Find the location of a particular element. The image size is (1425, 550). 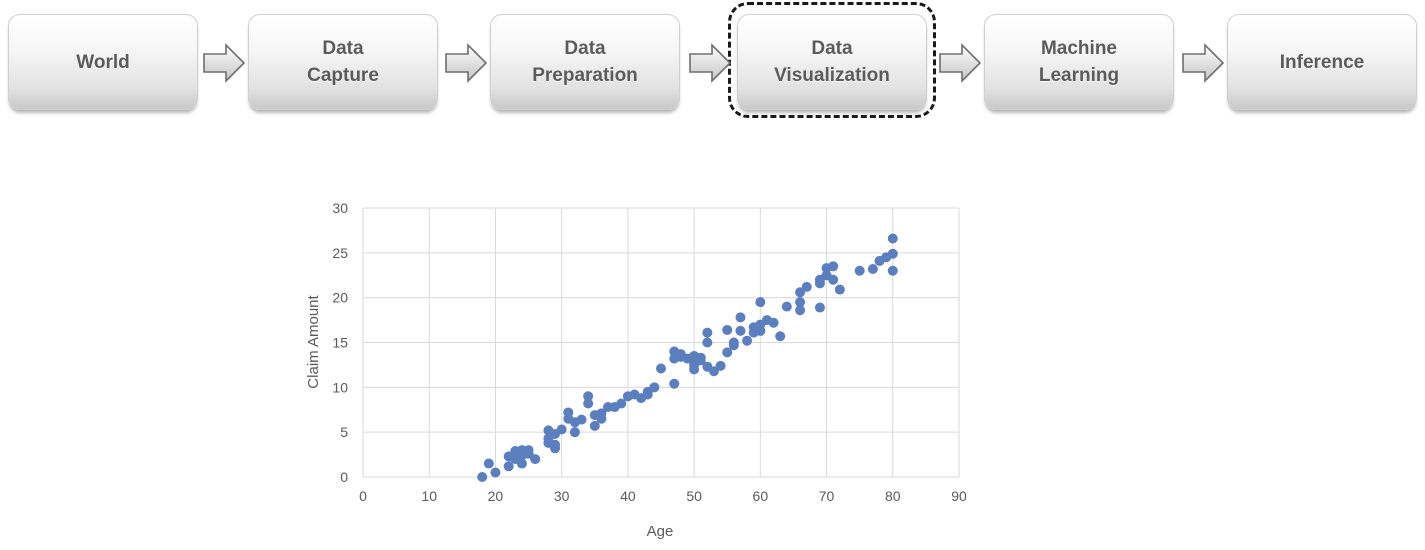

y-axis-title: Claim Amount is located at coordinates (313, 341).